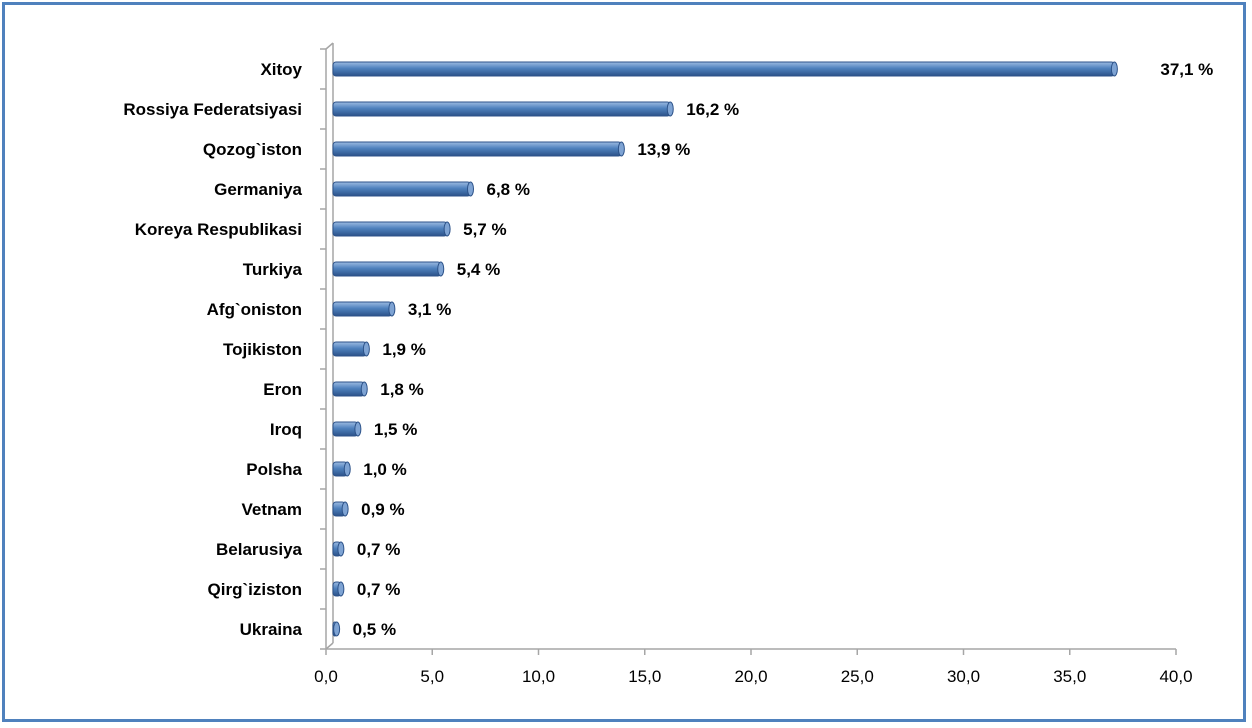 The image size is (1252, 728). Describe the element at coordinates (395, 429) in the screenshot. I see `data-label: 1,5 %` at that location.